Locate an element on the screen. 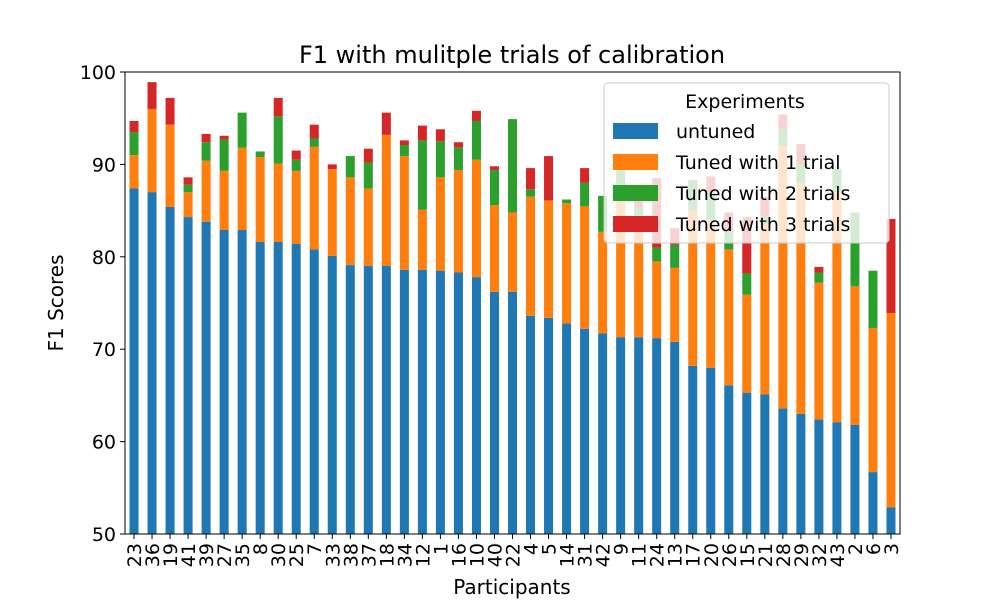  x-tick-label: 18 is located at coordinates (387, 555).